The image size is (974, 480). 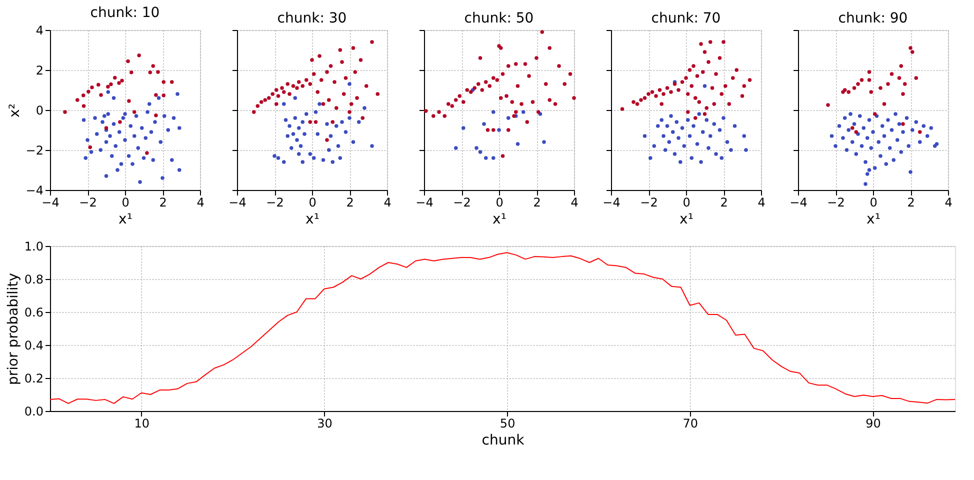 What do you see at coordinates (873, 423) in the screenshot?
I see `x-tick-label: 90` at bounding box center [873, 423].